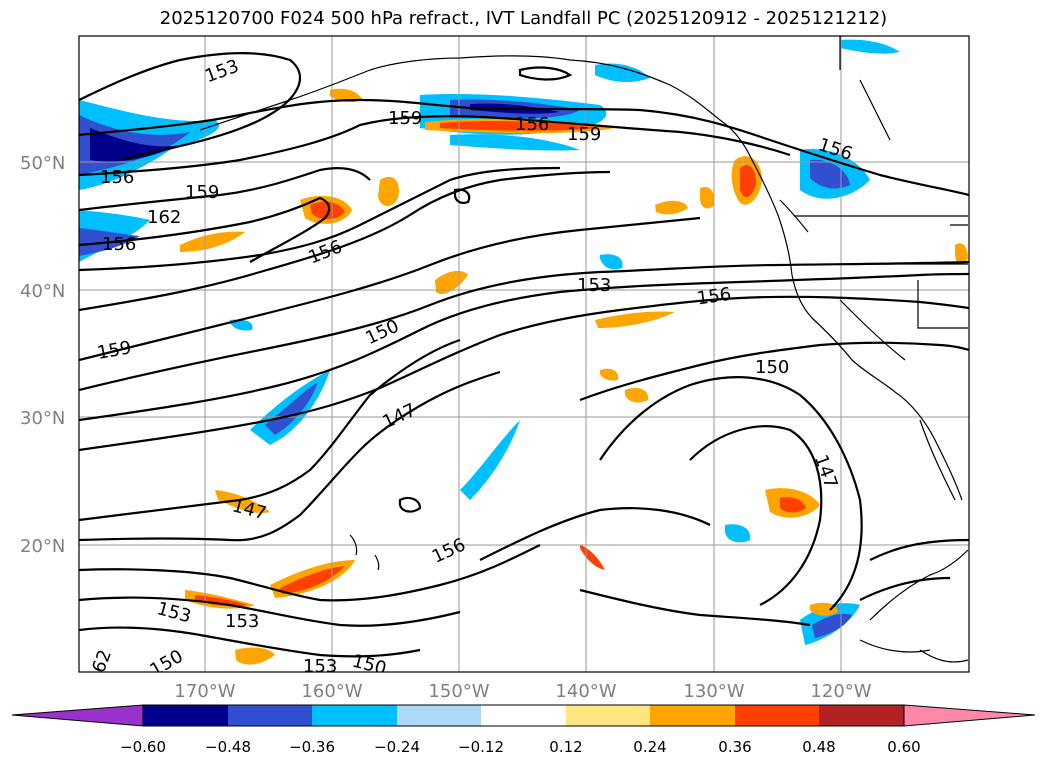 The height and width of the screenshot is (765, 1047). Describe the element at coordinates (312, 747) in the screenshot. I see `colorbar-tick-label: −0.36` at that location.